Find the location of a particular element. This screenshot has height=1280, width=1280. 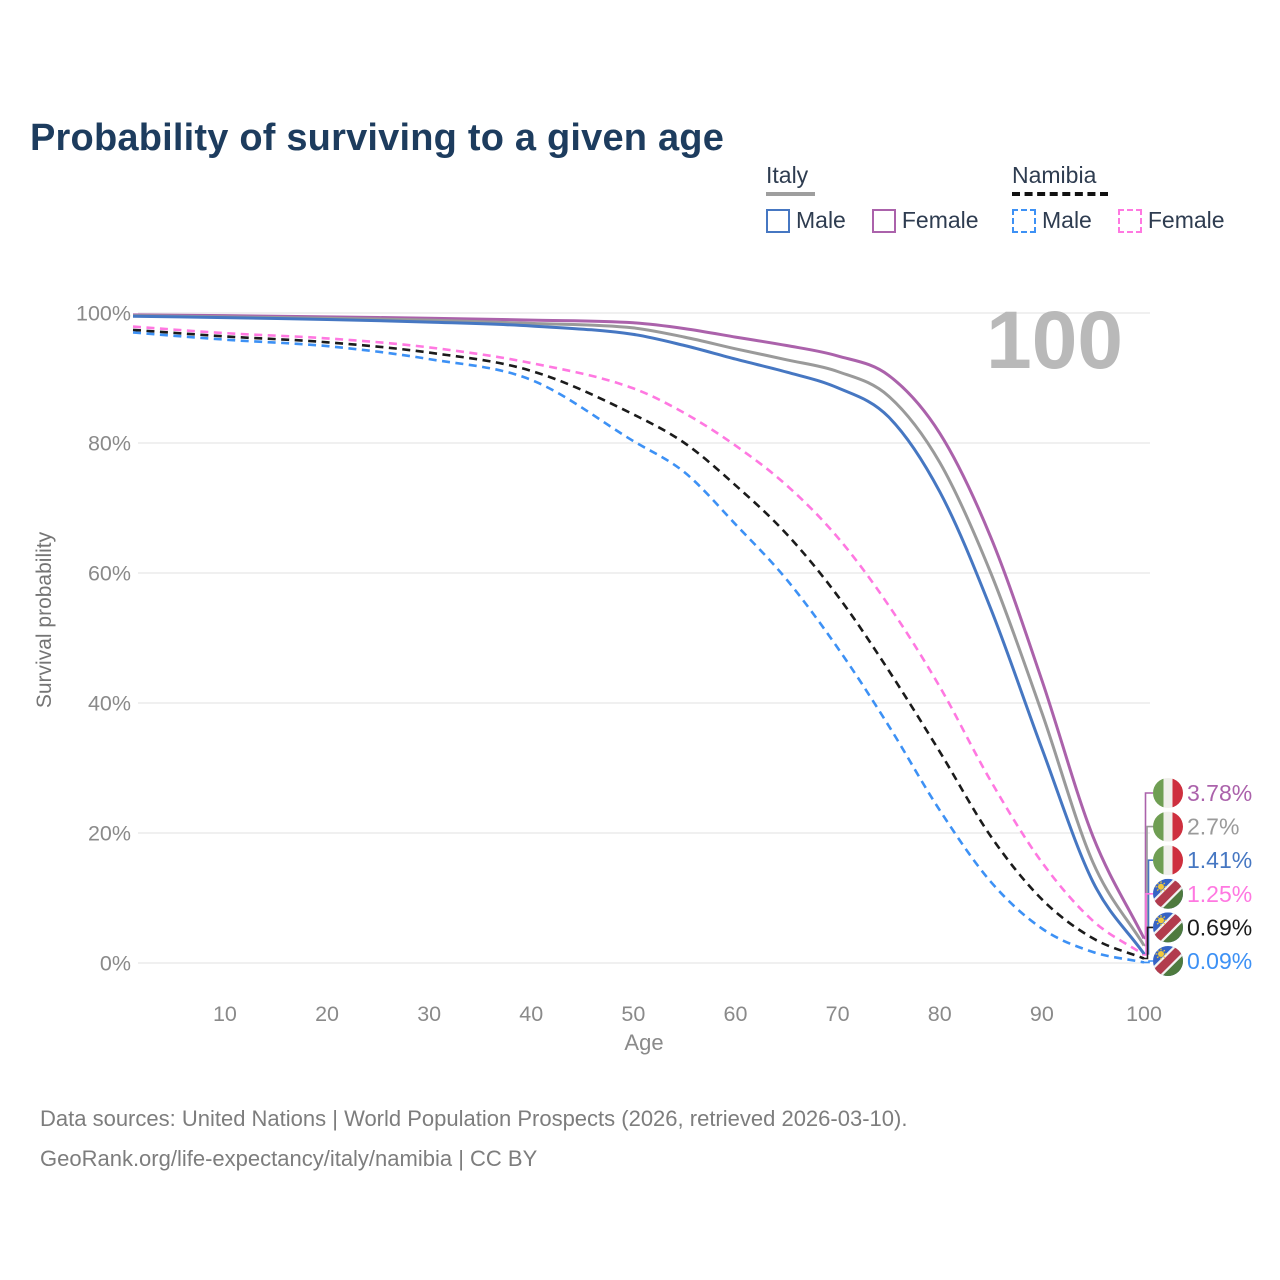

x-tick-label: 90 is located at coordinates (1042, 1014).